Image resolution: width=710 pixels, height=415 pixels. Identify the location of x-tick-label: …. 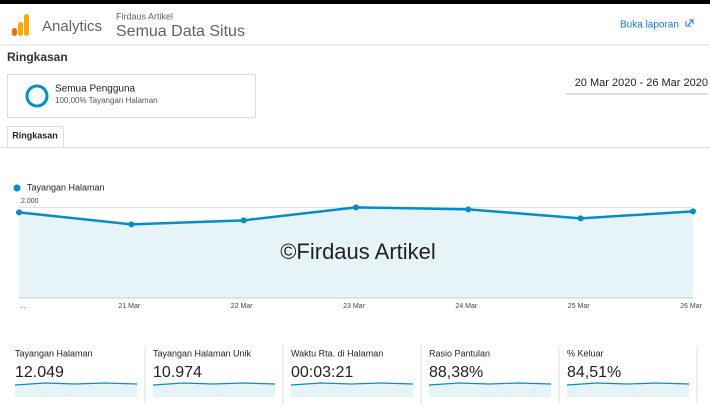
(22, 306).